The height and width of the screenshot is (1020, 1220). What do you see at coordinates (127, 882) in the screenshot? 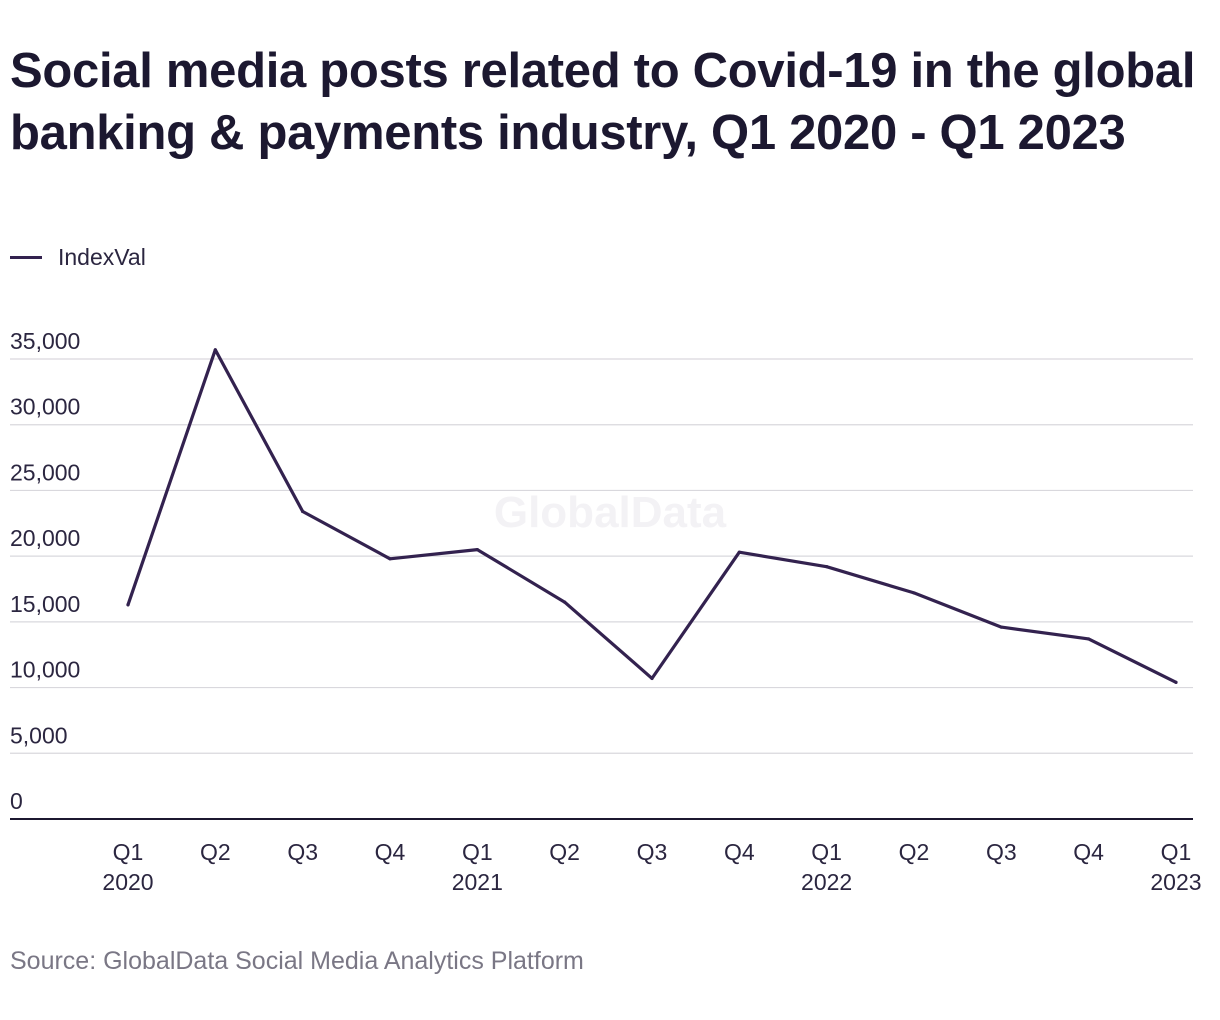
I see `x-tick-year-label: 2020` at bounding box center [127, 882].